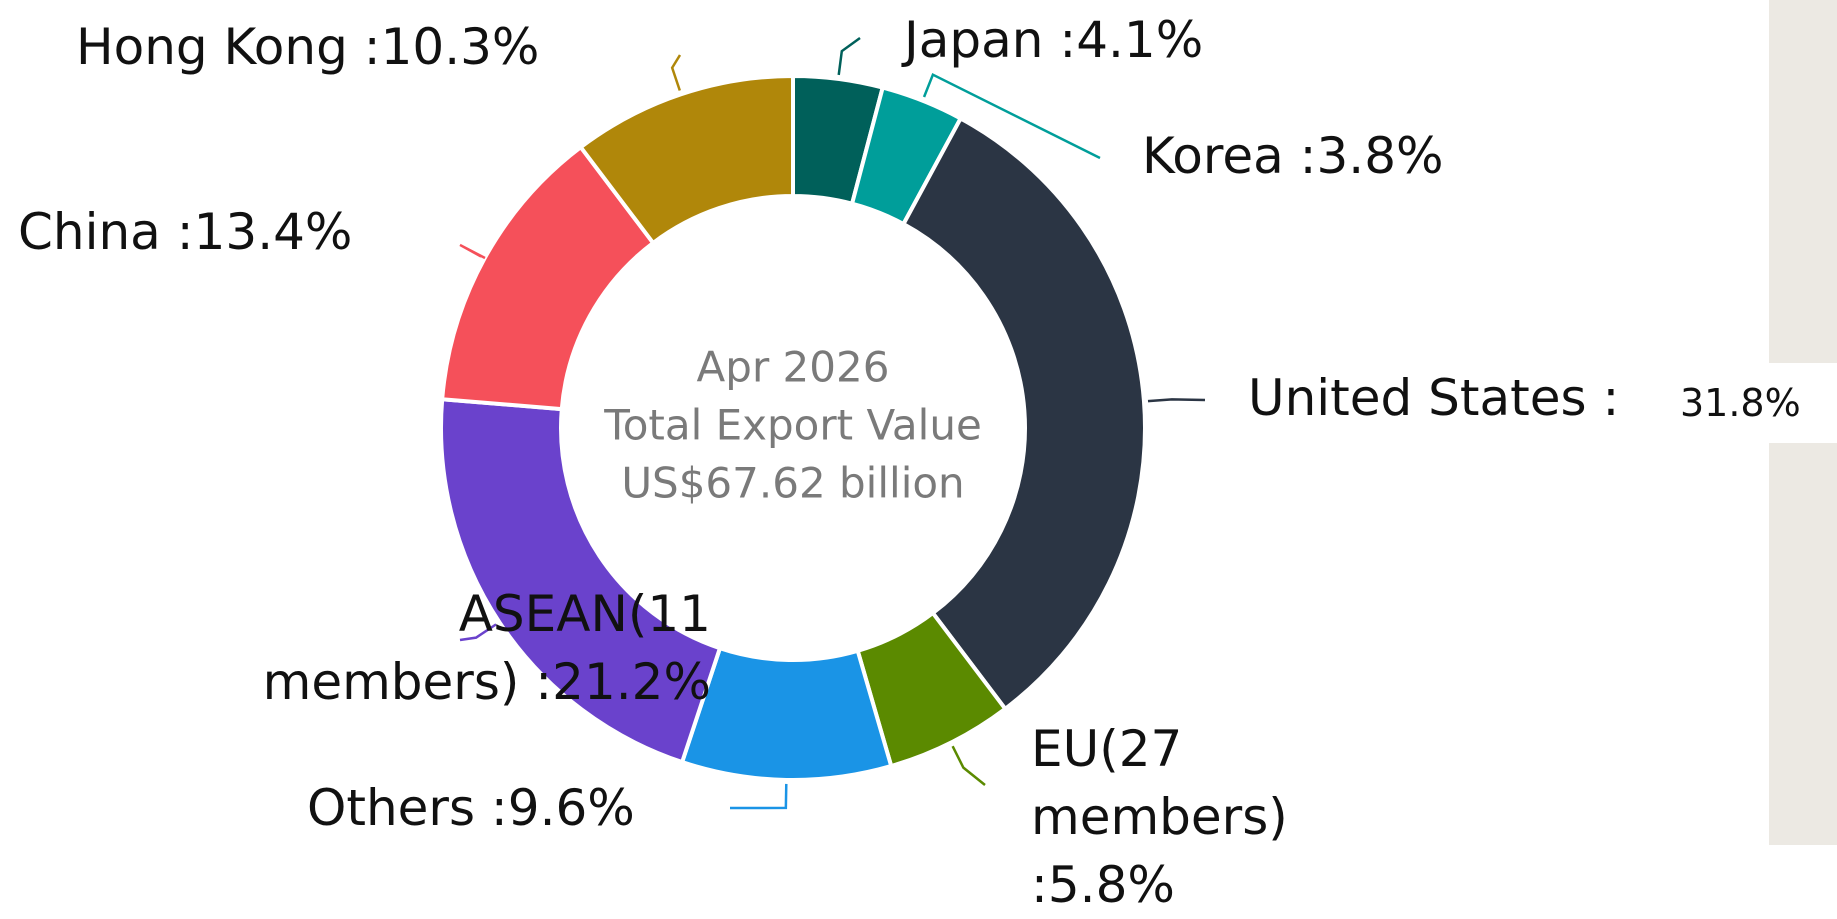  I want to click on data-label: Korea :3.8%, so click(1293, 156).